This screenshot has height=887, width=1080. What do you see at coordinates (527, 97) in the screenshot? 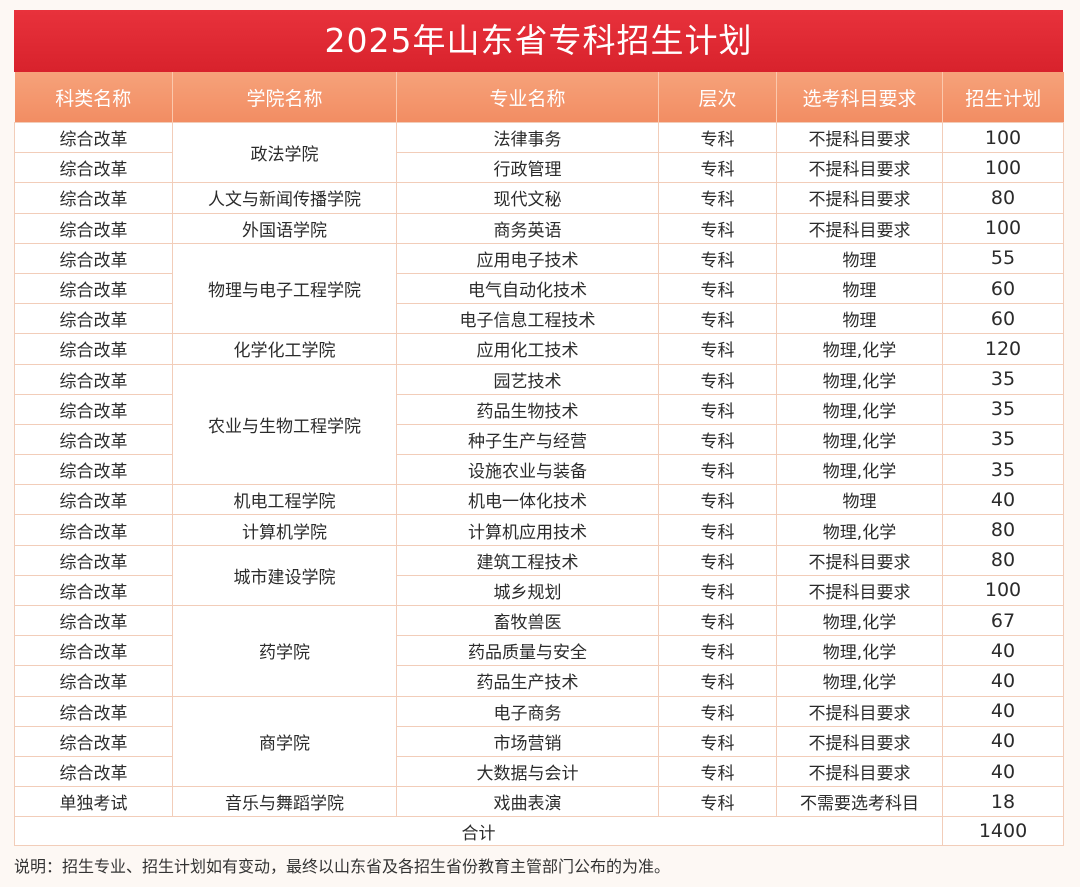
I see `header-major: 专业名称` at bounding box center [527, 97].